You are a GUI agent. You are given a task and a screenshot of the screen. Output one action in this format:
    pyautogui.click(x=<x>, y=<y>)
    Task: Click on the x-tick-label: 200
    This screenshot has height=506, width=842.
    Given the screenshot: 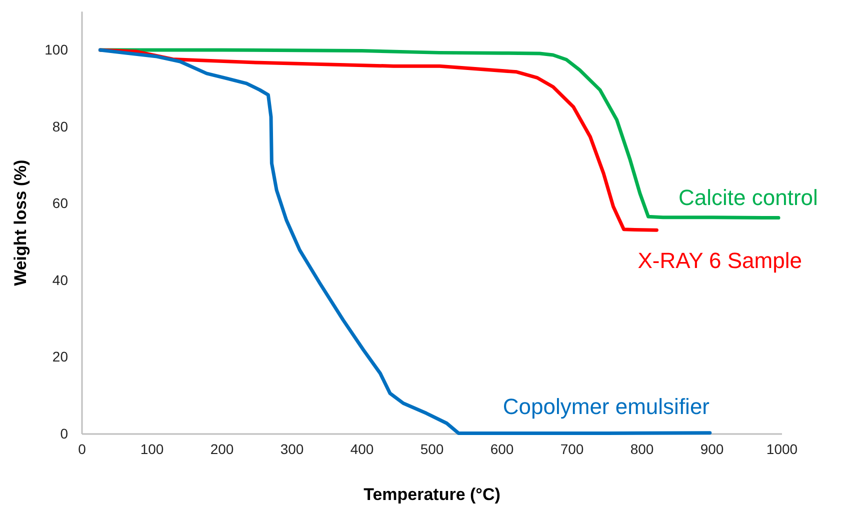 What is the action you would take?
    pyautogui.click(x=222, y=448)
    